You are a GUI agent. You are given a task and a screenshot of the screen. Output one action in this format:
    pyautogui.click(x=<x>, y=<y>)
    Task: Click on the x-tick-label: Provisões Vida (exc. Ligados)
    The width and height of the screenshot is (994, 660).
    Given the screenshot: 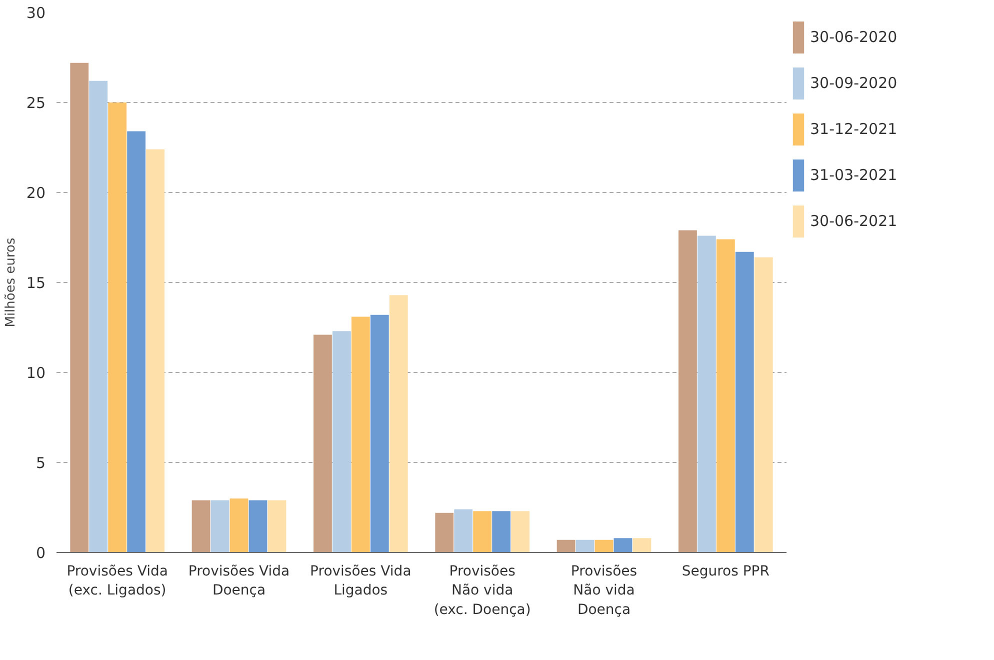 What is the action you would take?
    pyautogui.click(x=117, y=581)
    